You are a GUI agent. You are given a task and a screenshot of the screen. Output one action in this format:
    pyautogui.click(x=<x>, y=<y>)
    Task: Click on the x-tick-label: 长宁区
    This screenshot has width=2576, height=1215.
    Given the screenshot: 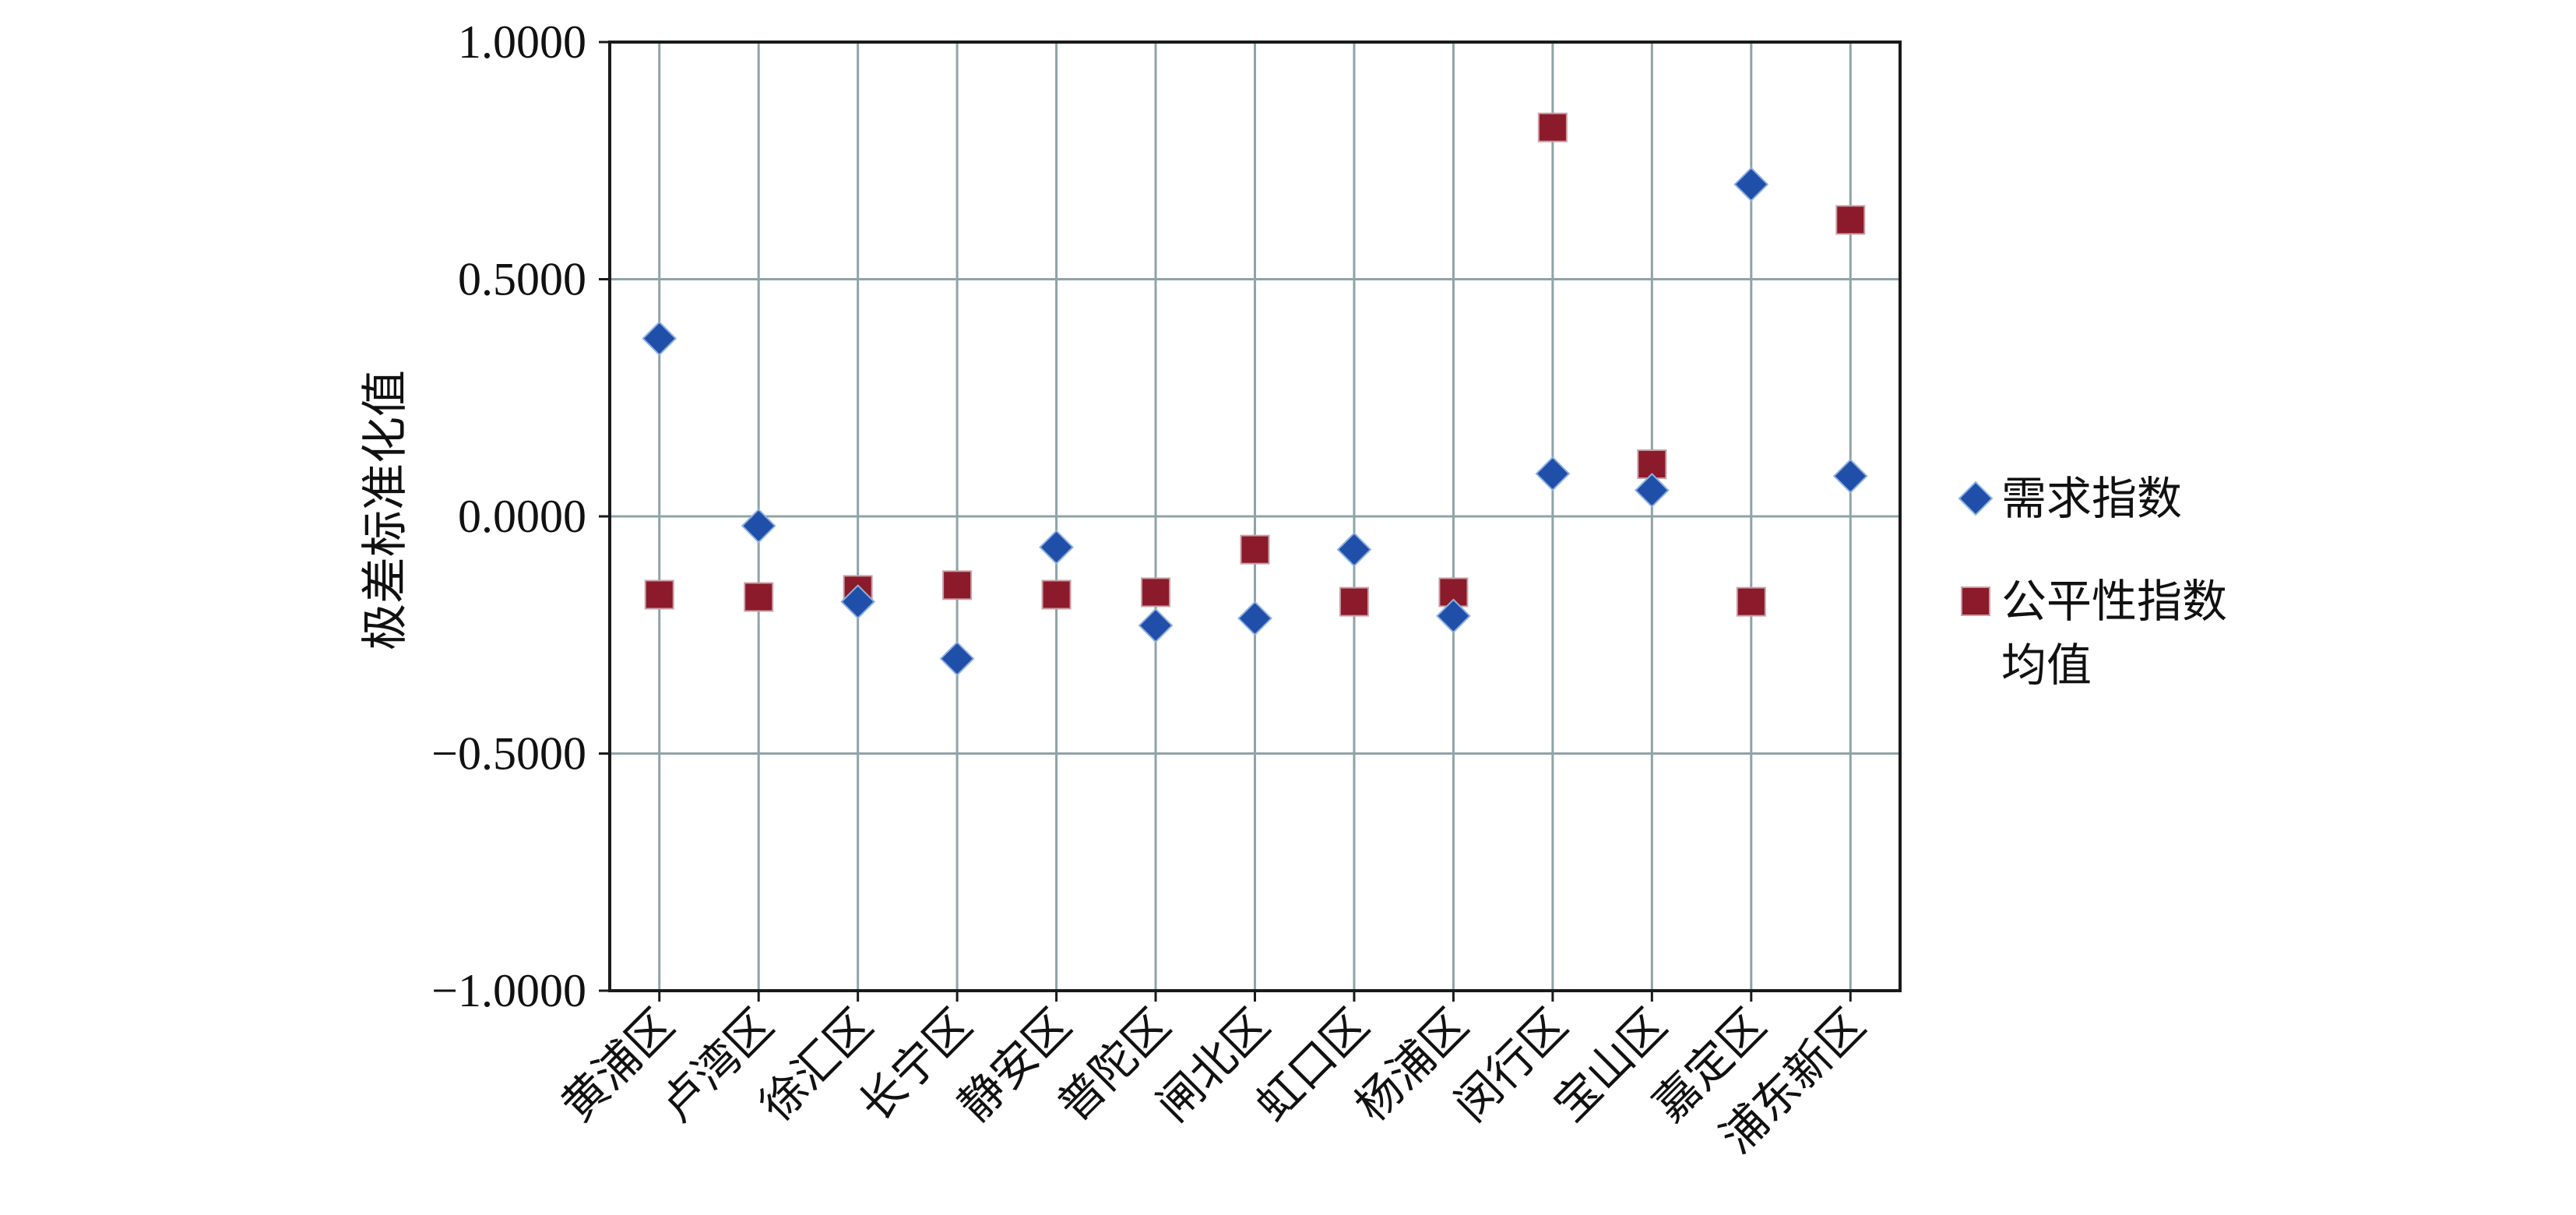 What is the action you would take?
    pyautogui.click(x=915, y=1065)
    